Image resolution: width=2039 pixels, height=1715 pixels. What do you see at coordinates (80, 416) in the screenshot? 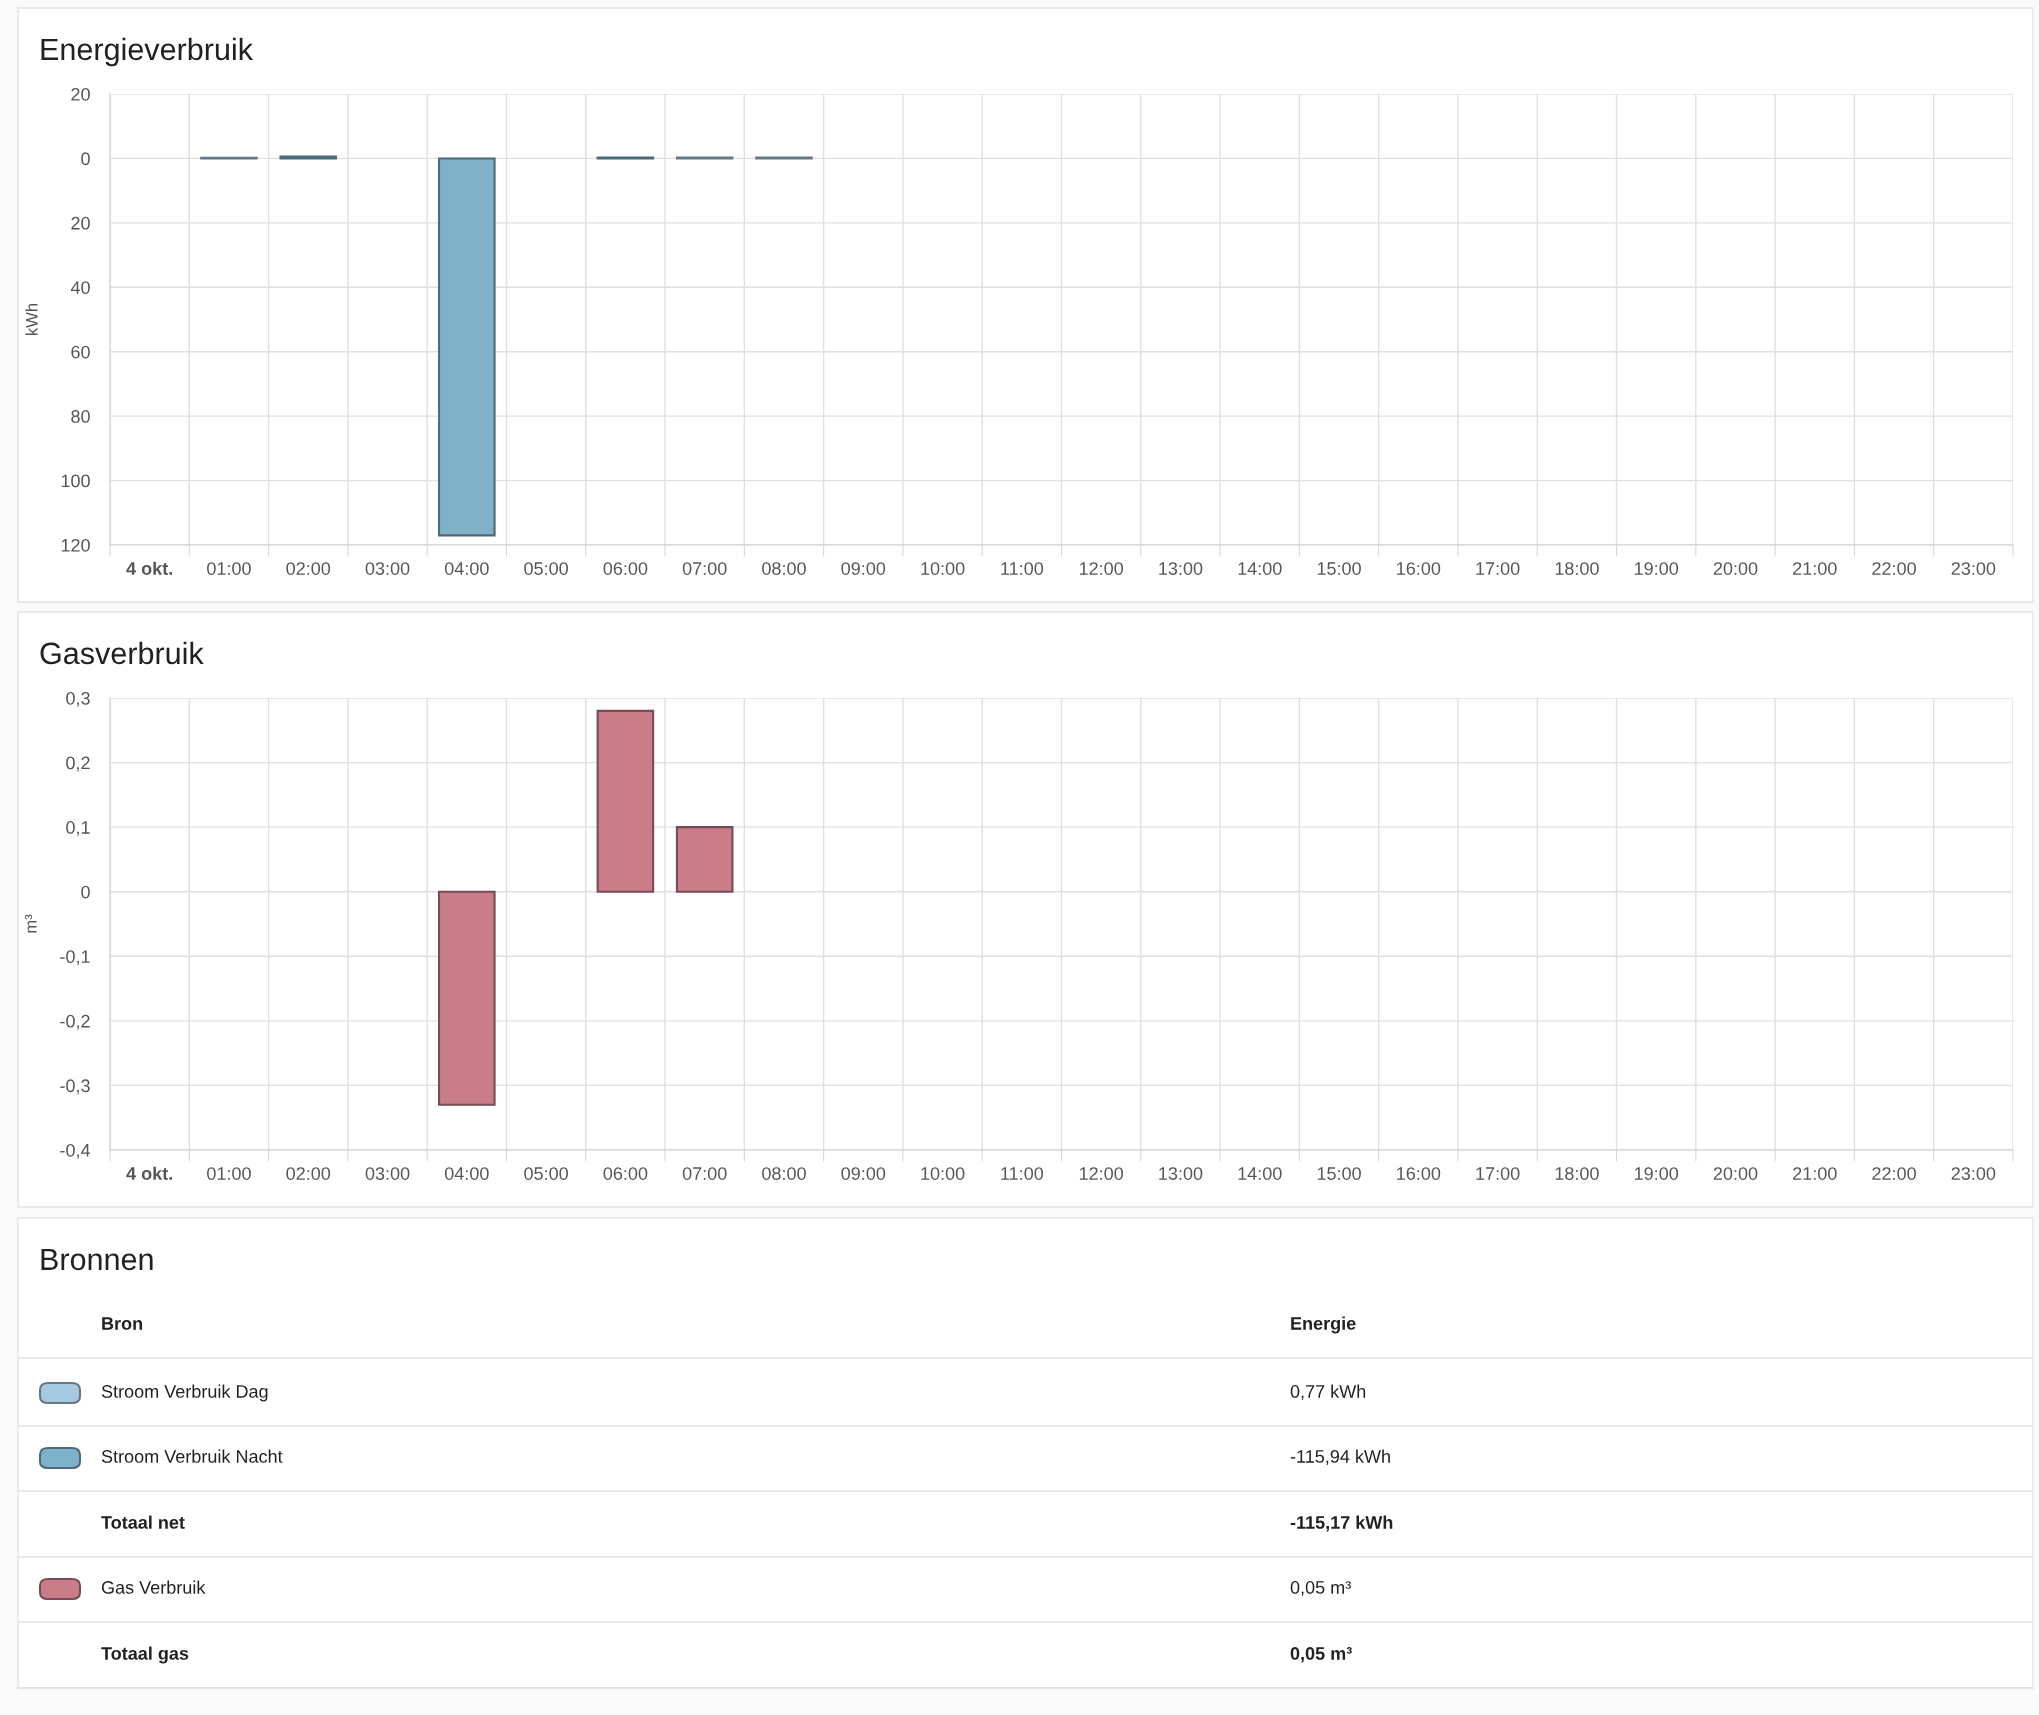
I see `y-tick-label: 80` at bounding box center [80, 416].